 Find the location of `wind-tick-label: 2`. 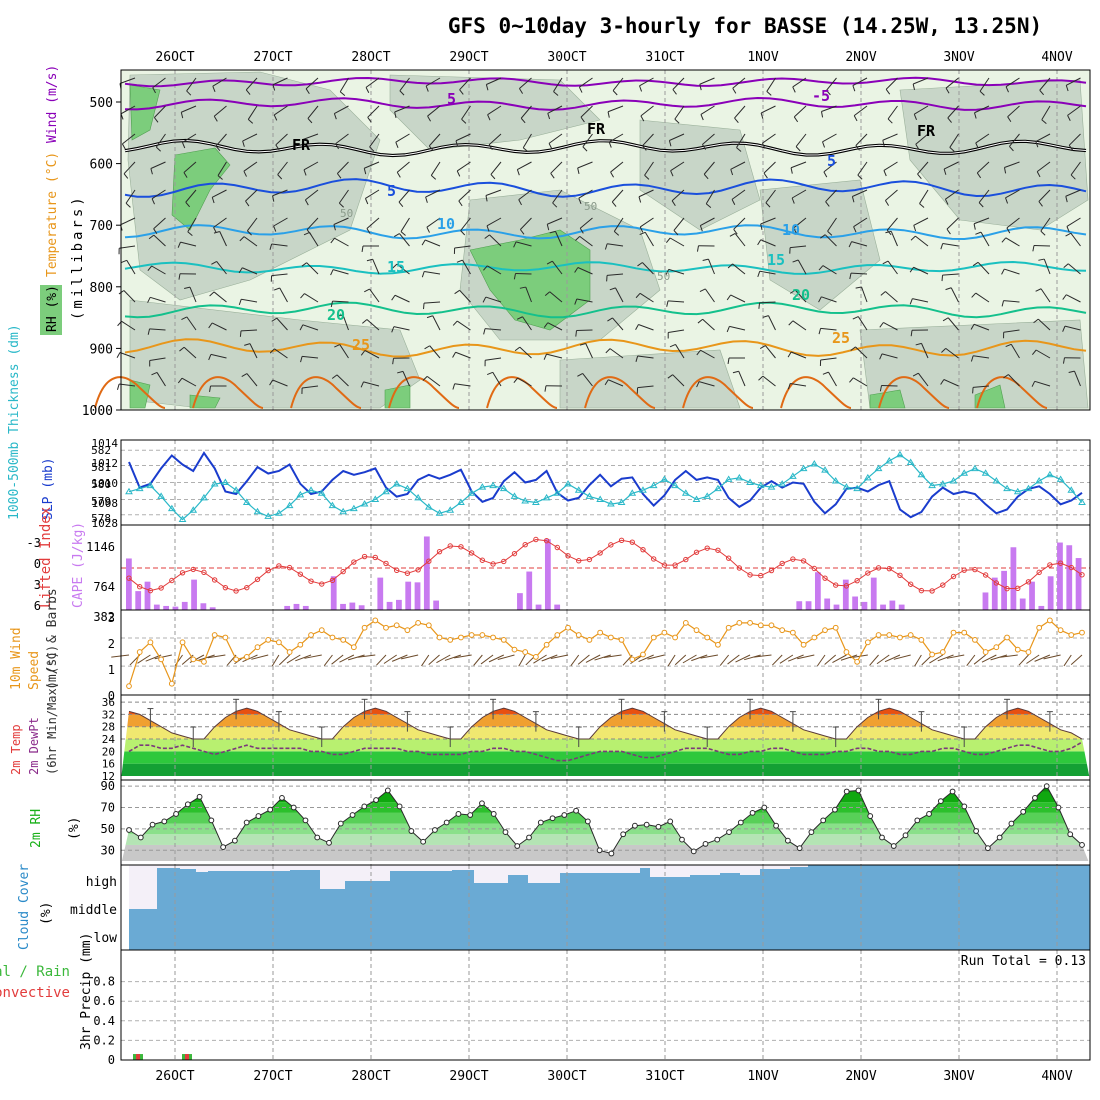

wind-tick-label: 2 is located at coordinates (111, 644).